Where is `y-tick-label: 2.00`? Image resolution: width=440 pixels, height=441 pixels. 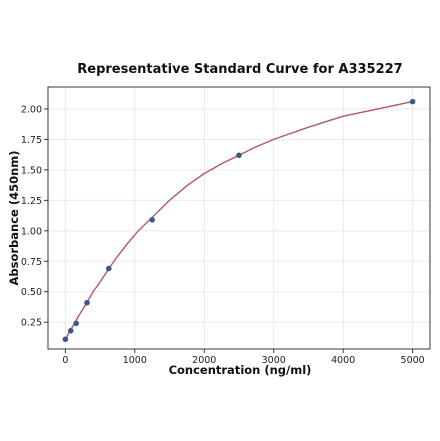
y-tick-label: 2.00 is located at coordinates (31, 109).